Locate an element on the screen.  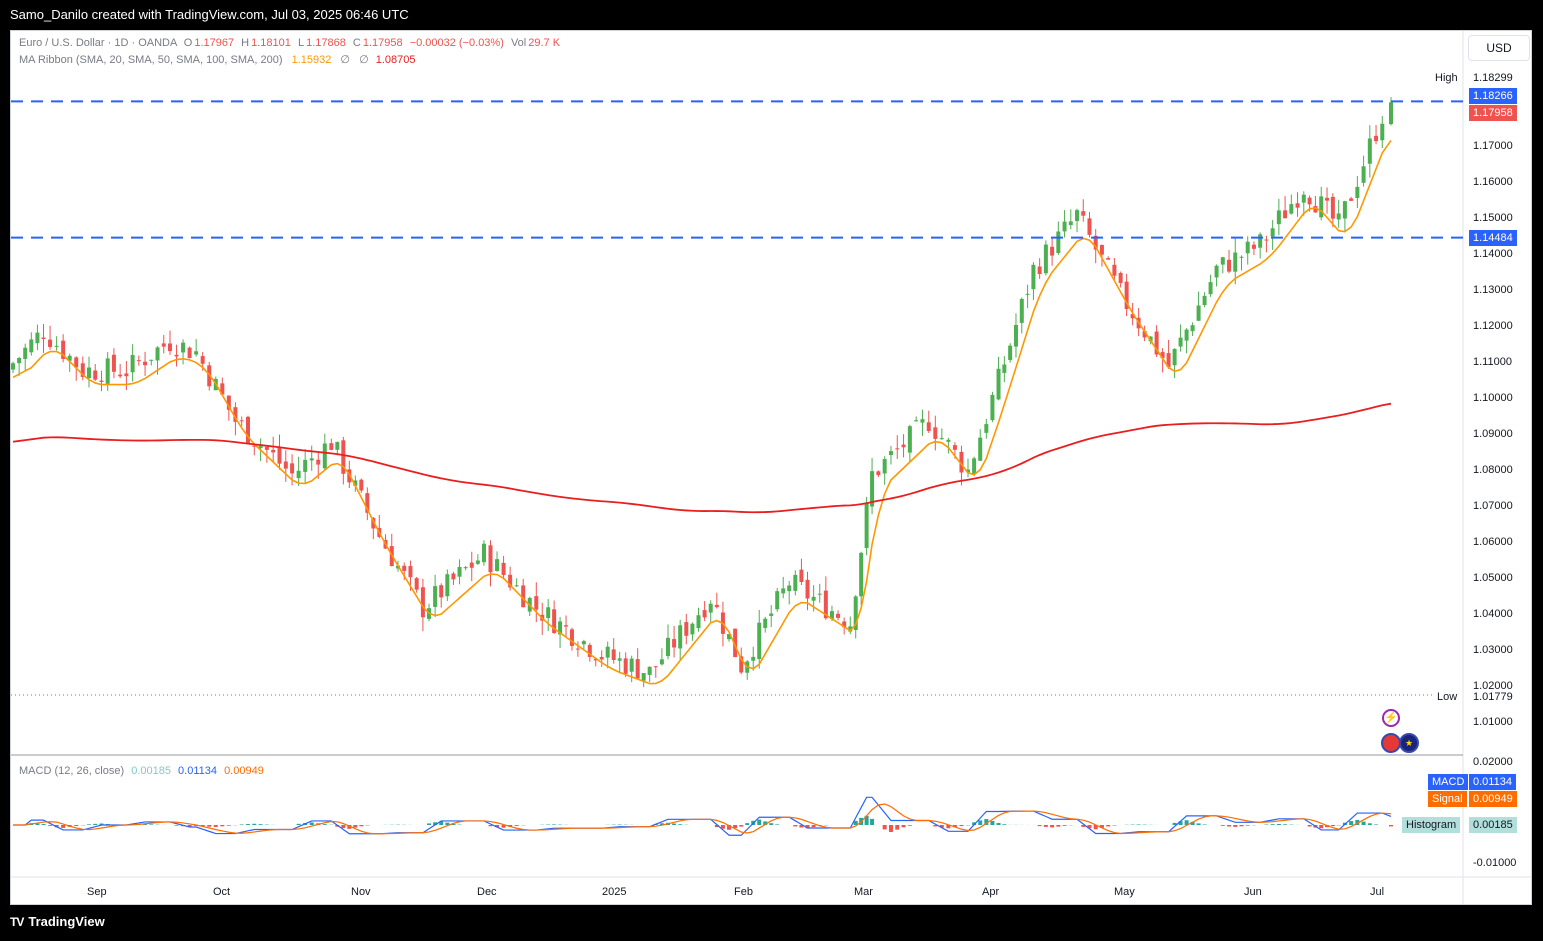
time-tick: Apr is located at coordinates (991, 892).